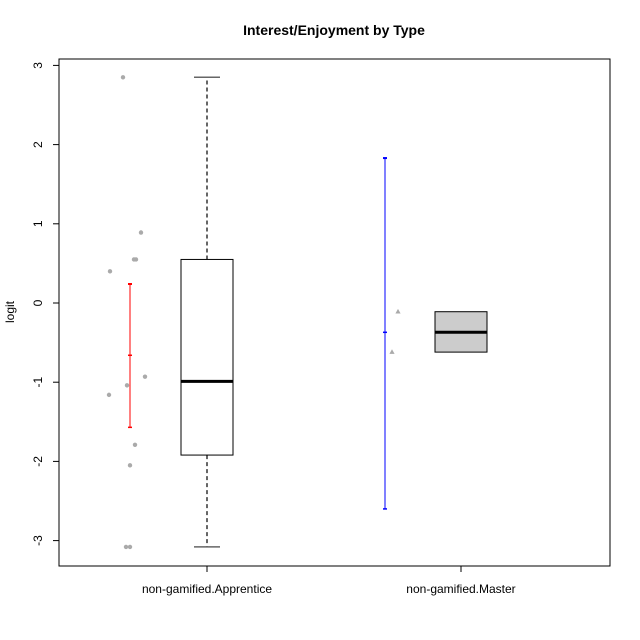 This screenshot has height=640, width=640. What do you see at coordinates (334, 30) in the screenshot?
I see `chart-title: Interest/Enjoyment by Type` at bounding box center [334, 30].